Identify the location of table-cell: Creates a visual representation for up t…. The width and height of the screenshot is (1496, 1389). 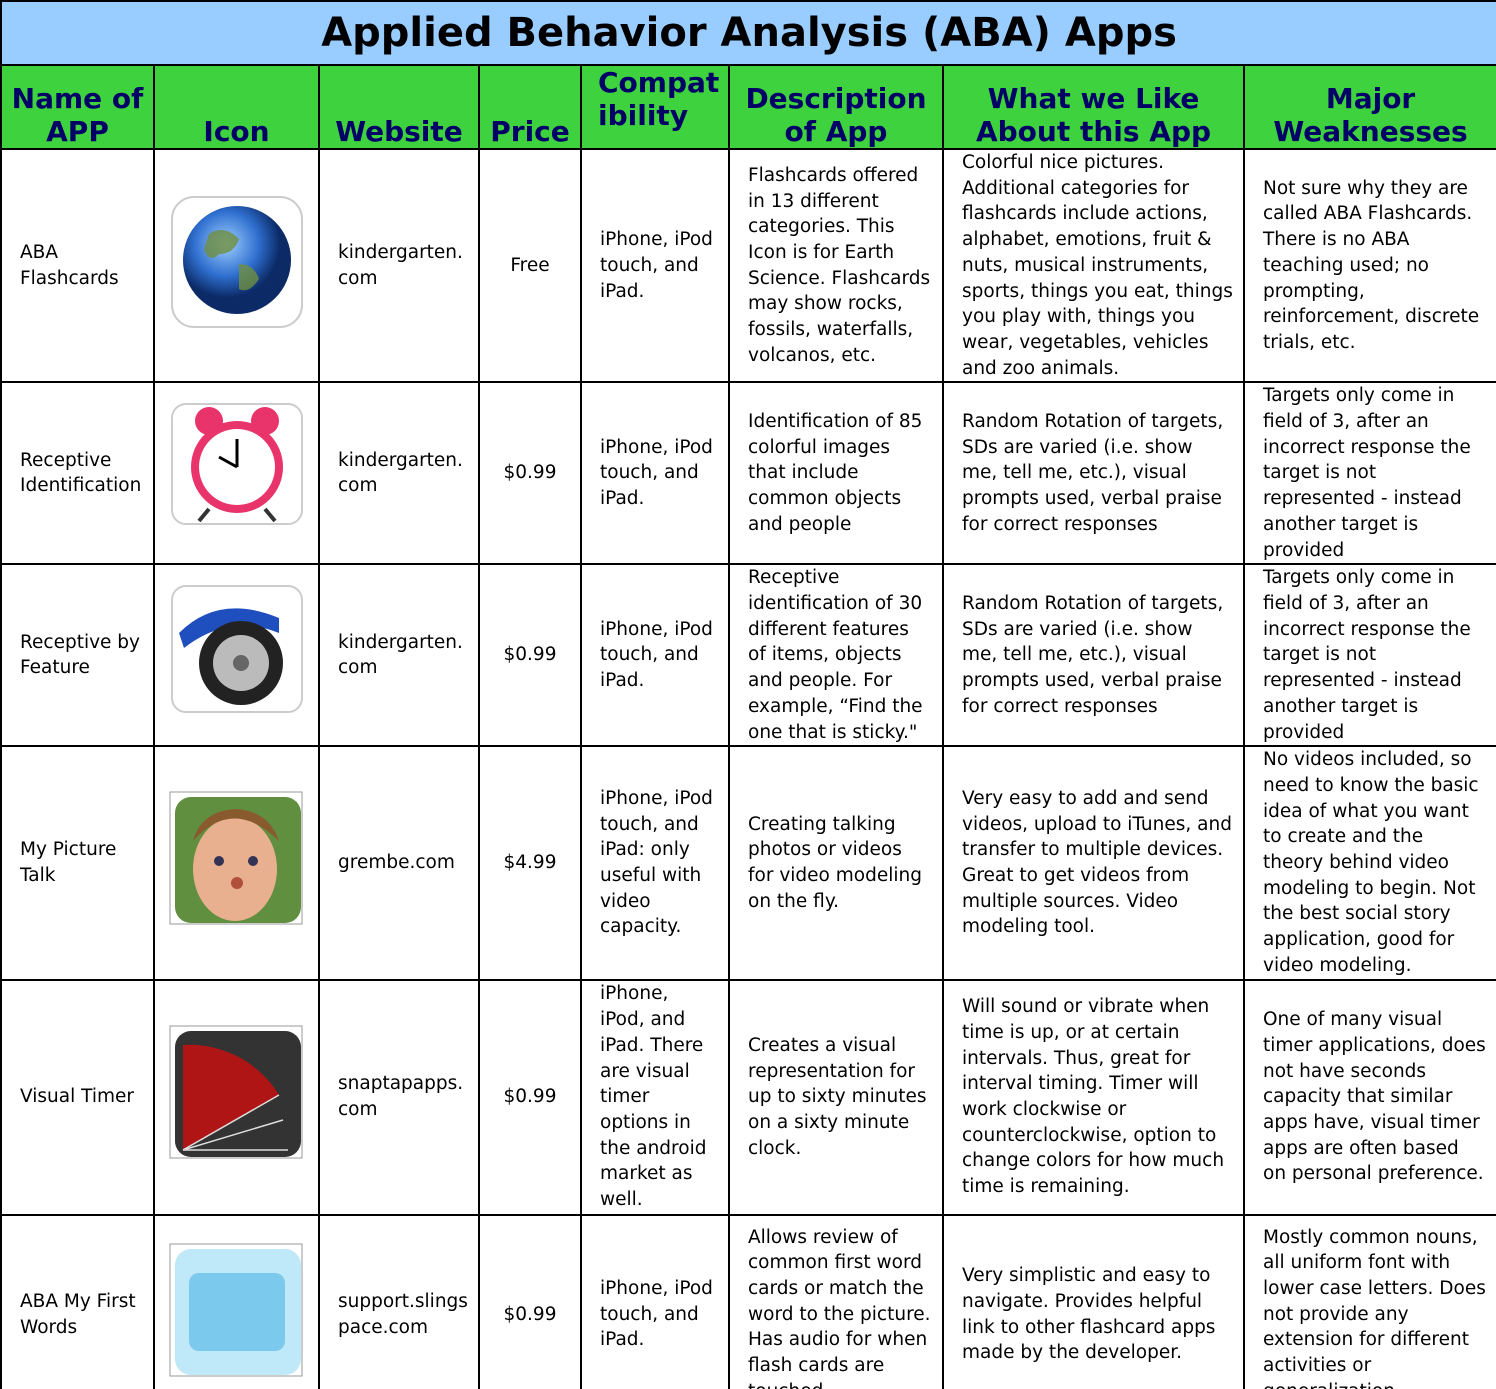
(836, 1097).